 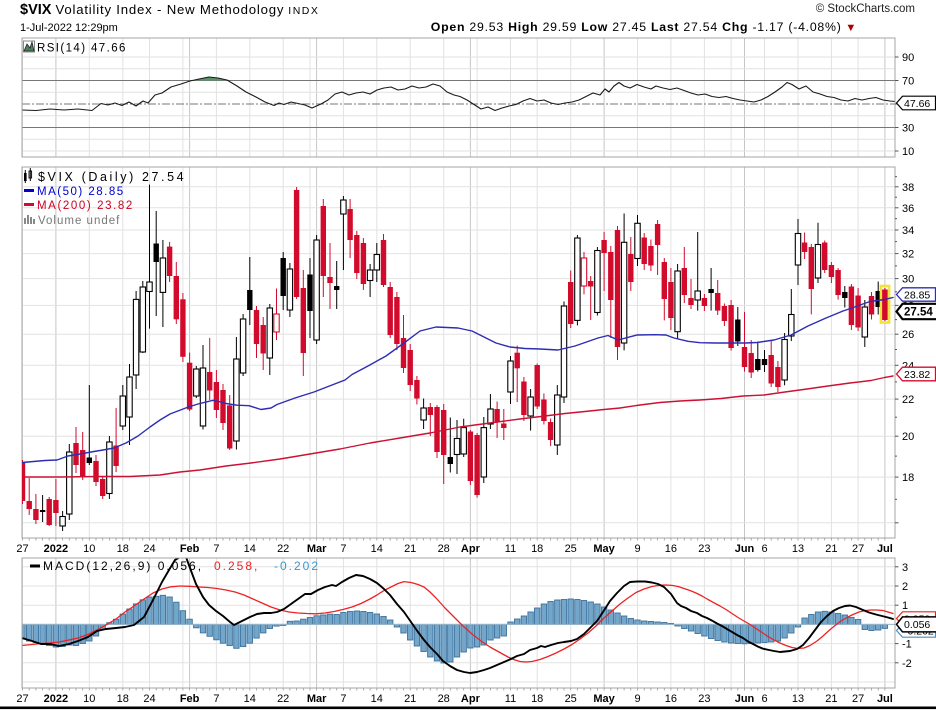 What do you see at coordinates (908, 209) in the screenshot?
I see `svg-text: 36` at bounding box center [908, 209].